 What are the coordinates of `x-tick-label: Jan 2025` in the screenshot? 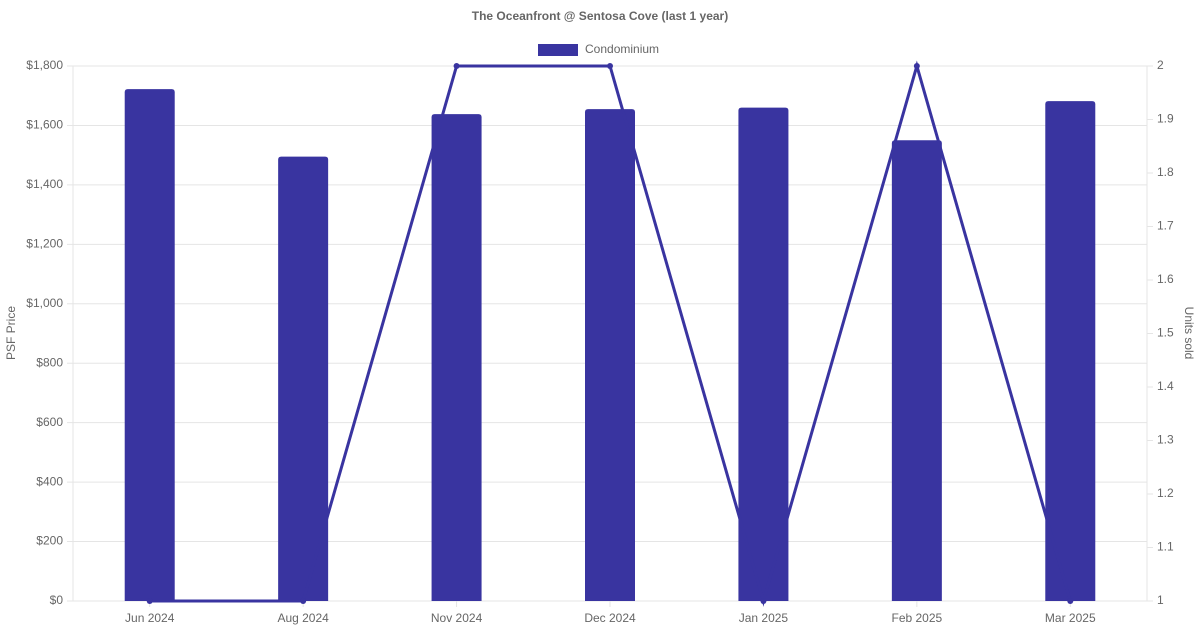 It's located at (764, 618).